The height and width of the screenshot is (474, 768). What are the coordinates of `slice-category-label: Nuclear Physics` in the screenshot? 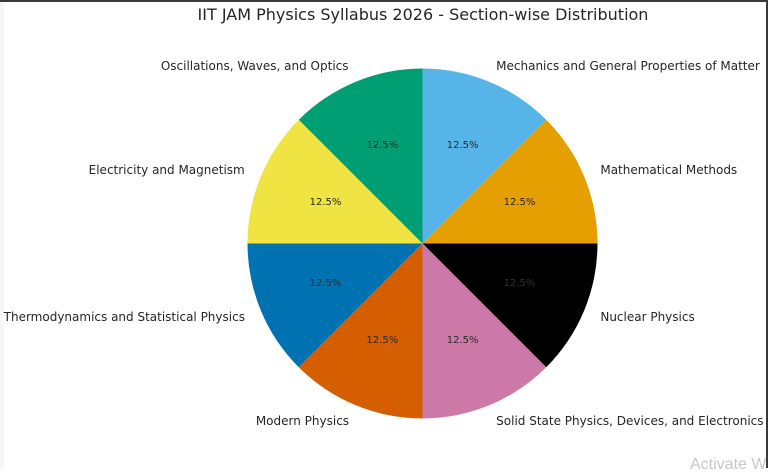 It's located at (647, 317).